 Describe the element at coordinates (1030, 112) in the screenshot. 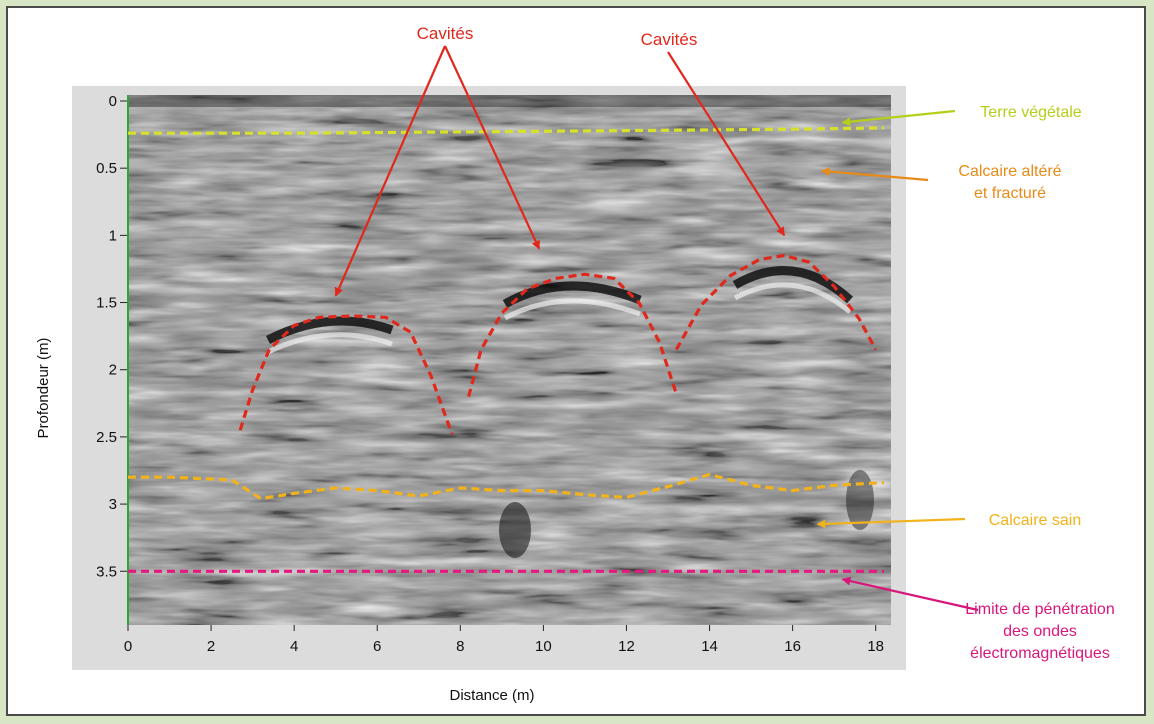

I see `terre-vegetale-label: Terre végétale` at that location.